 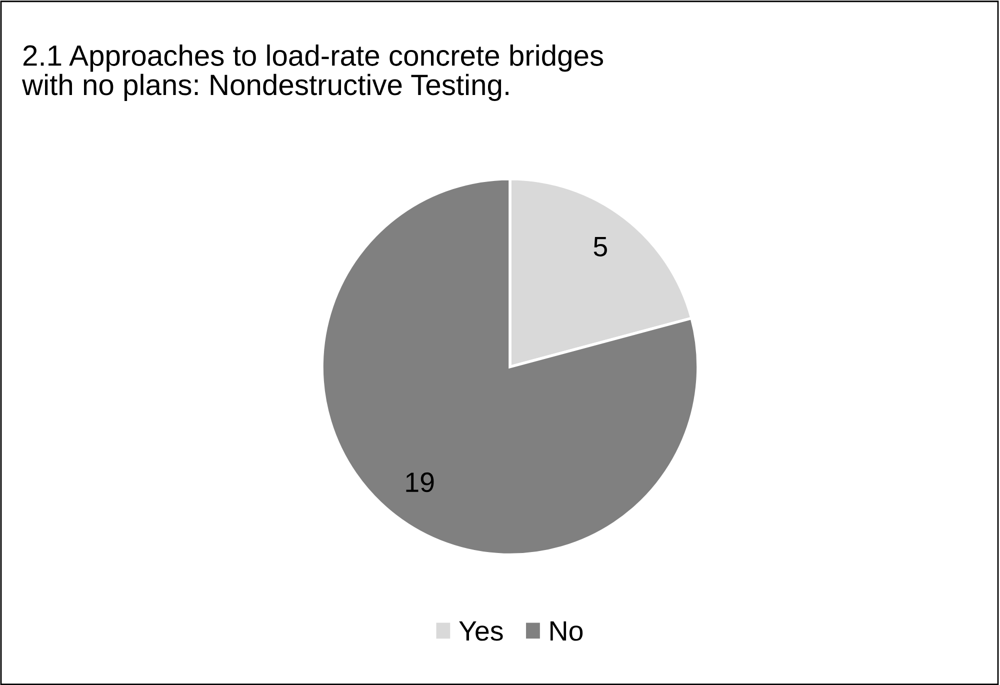 What do you see at coordinates (420, 482) in the screenshot?
I see `data-label: 19` at bounding box center [420, 482].